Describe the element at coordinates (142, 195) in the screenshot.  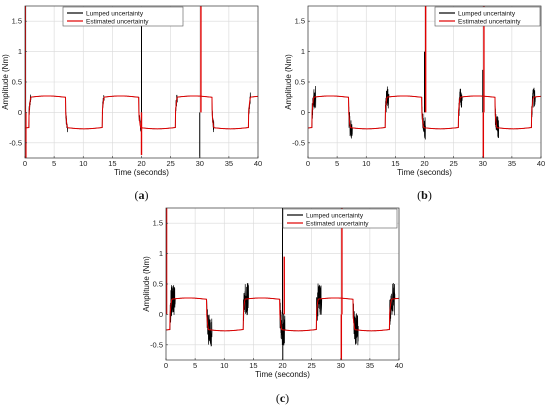
I see `figure-caption: (a)` at that location.